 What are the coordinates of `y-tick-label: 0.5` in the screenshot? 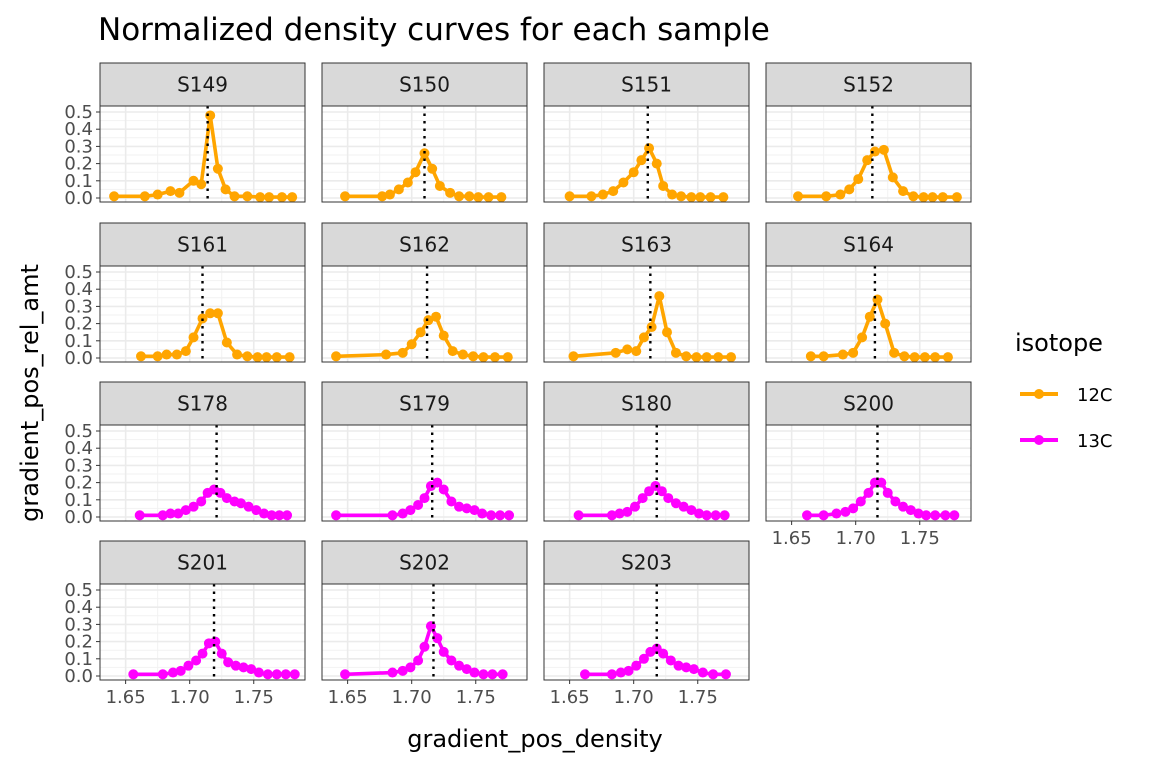 It's located at (78, 590).